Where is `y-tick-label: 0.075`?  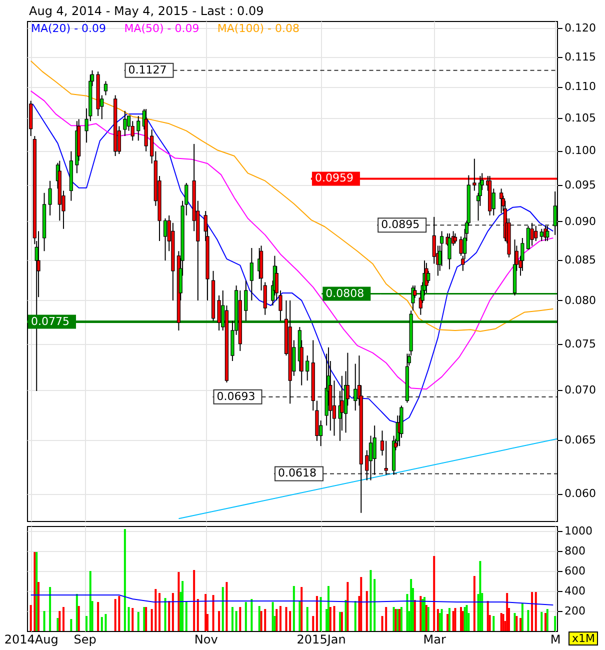 y-tick-label: 0.075 is located at coordinates (580, 343).